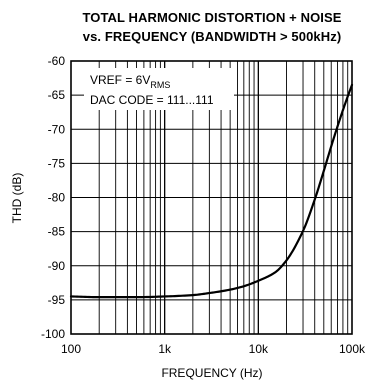 This screenshot has width=365, height=383. Describe the element at coordinates (17, 198) in the screenshot. I see `y-axis-label: THD (dB)` at that location.